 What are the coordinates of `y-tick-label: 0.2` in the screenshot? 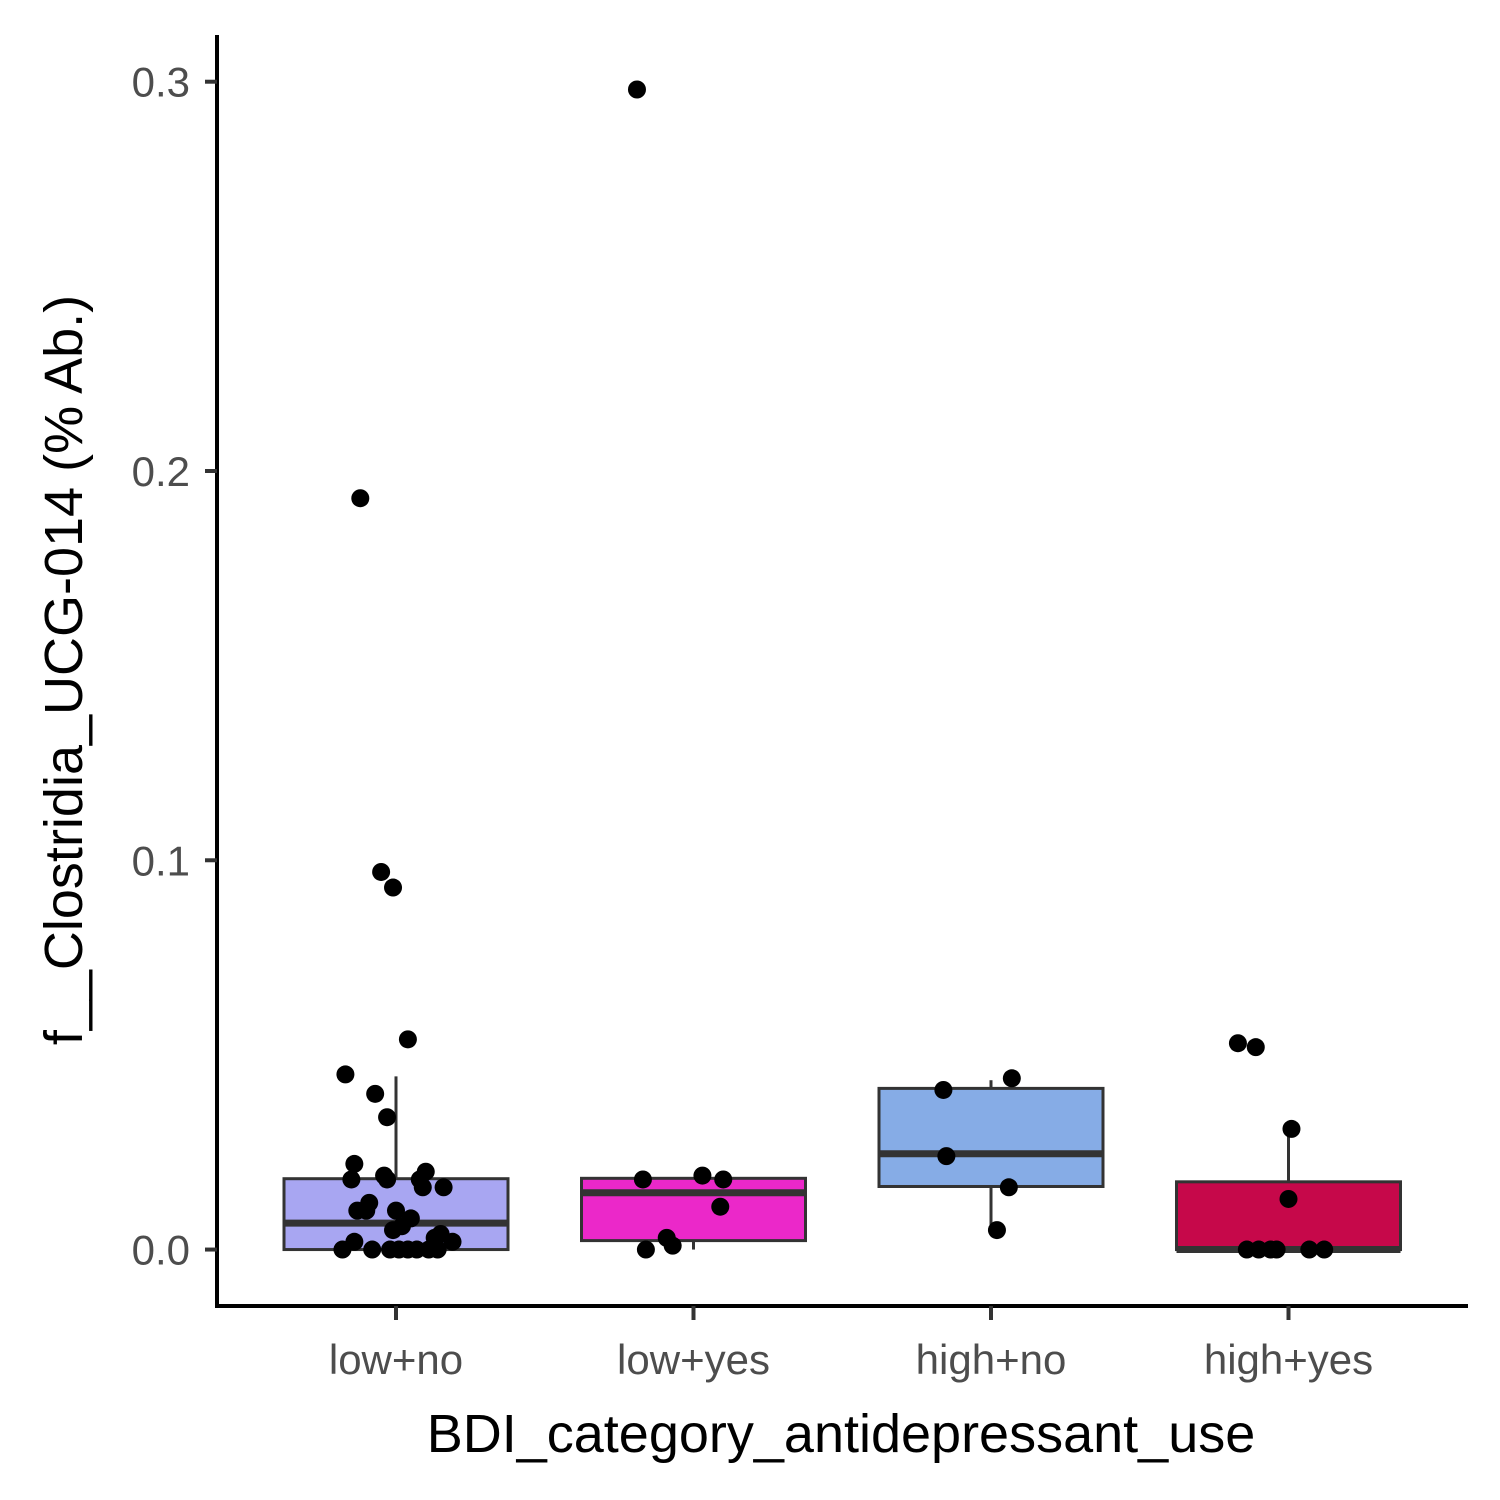 It's located at (161, 471).